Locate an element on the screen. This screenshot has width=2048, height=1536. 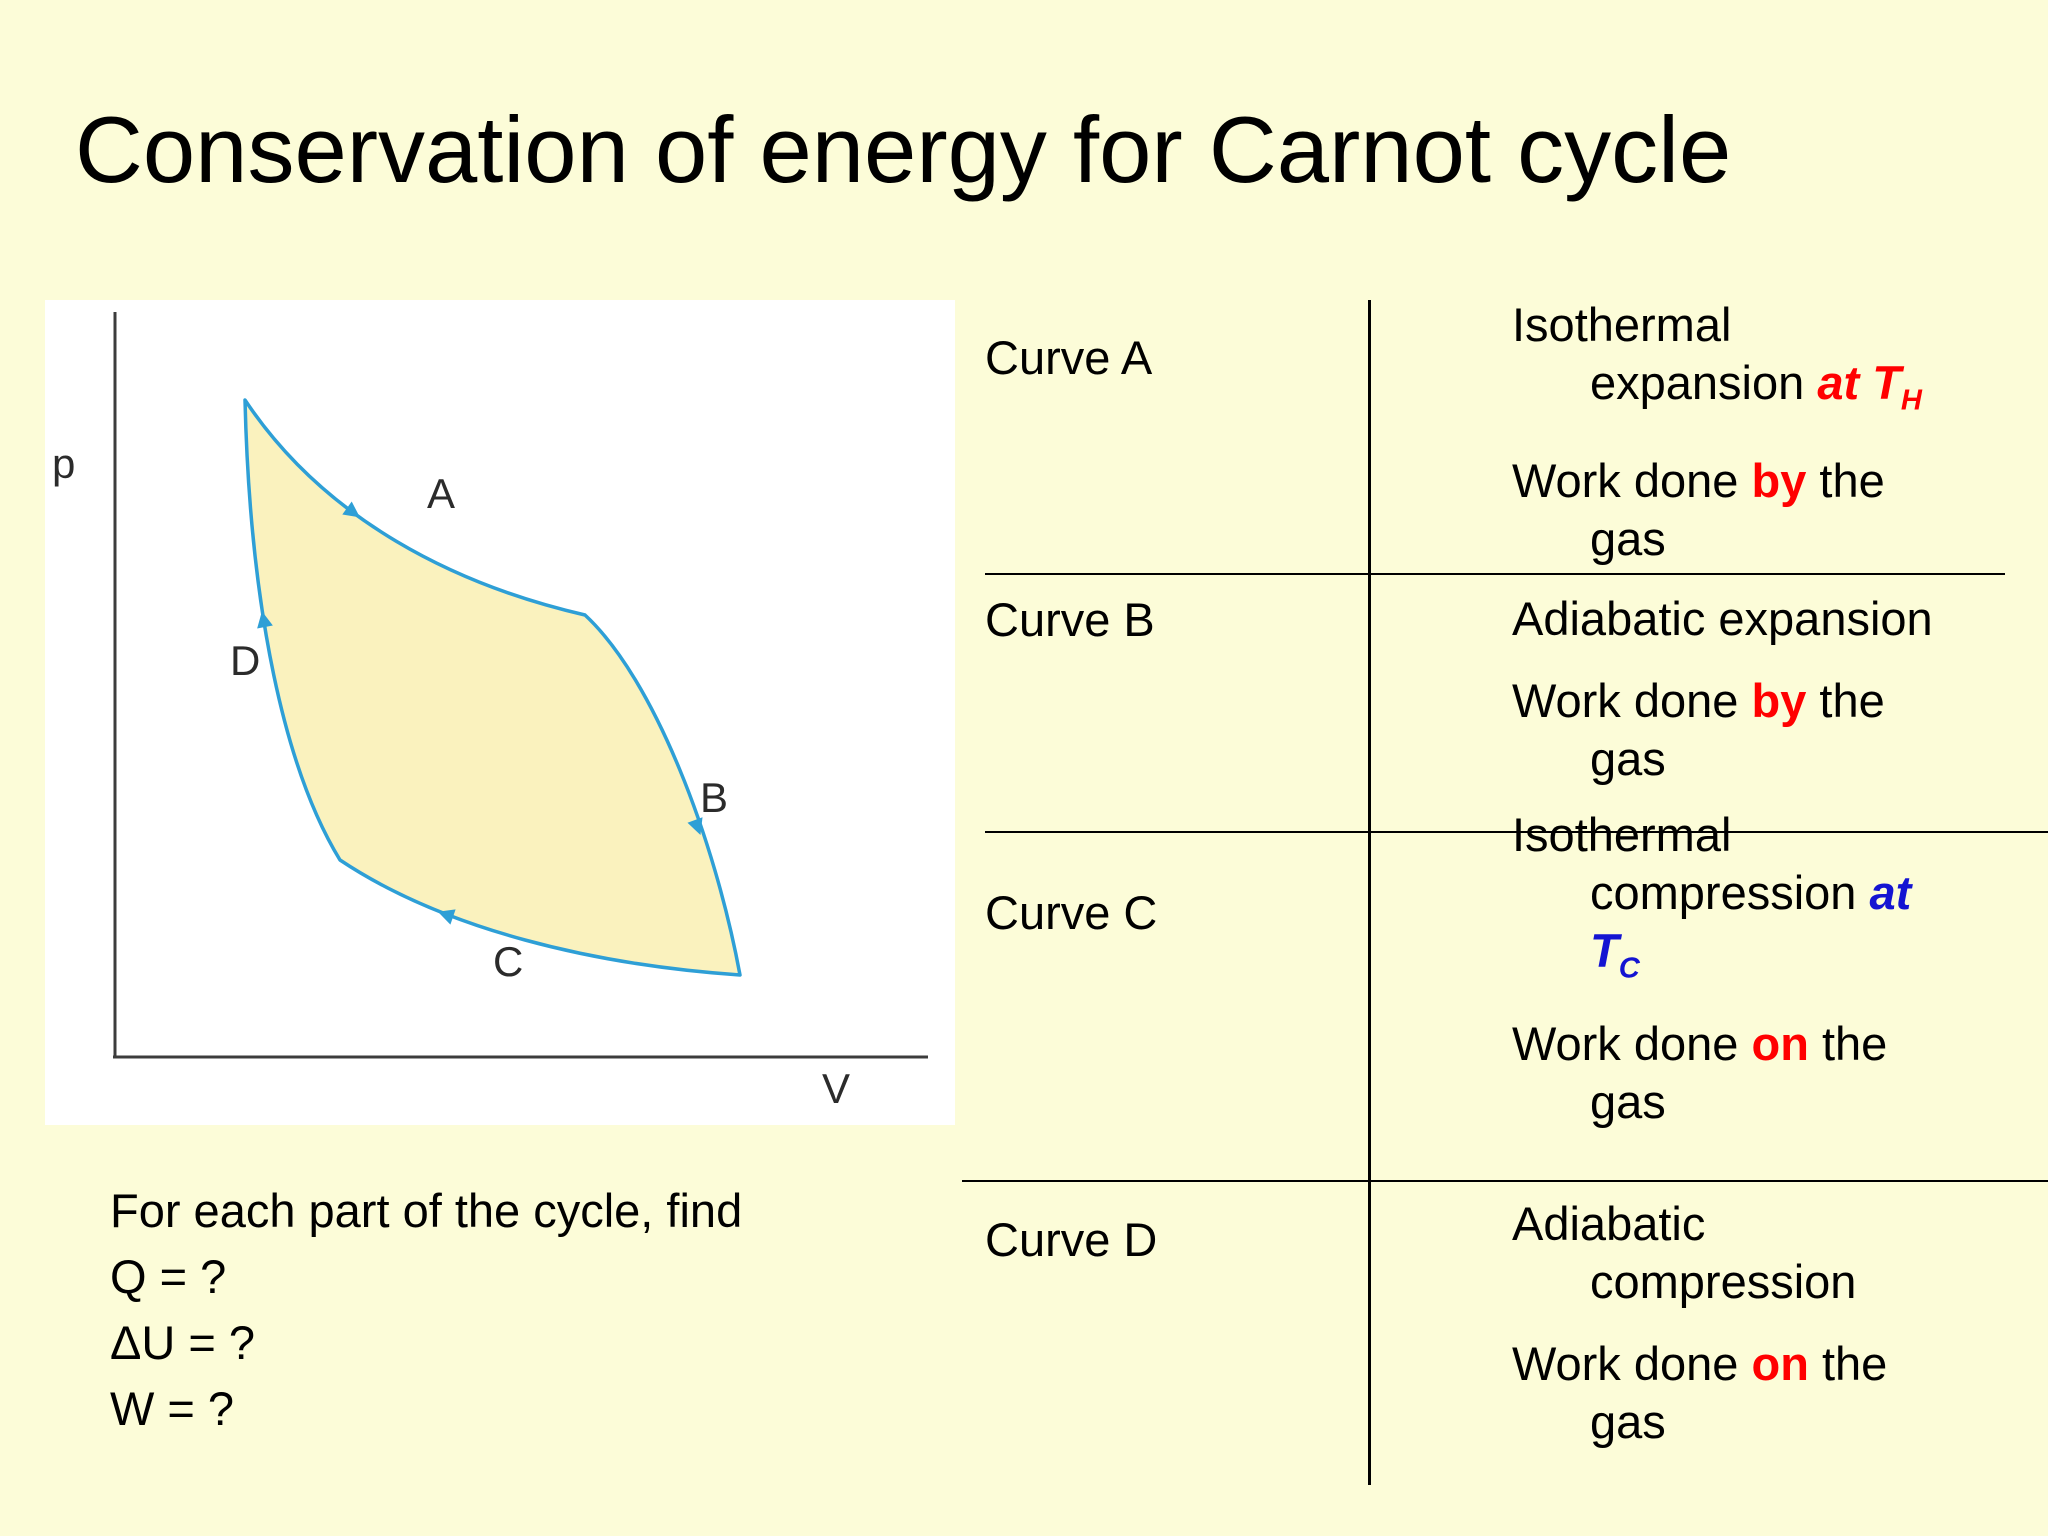
highlight-blue: T is located at coordinates (1604, 950).